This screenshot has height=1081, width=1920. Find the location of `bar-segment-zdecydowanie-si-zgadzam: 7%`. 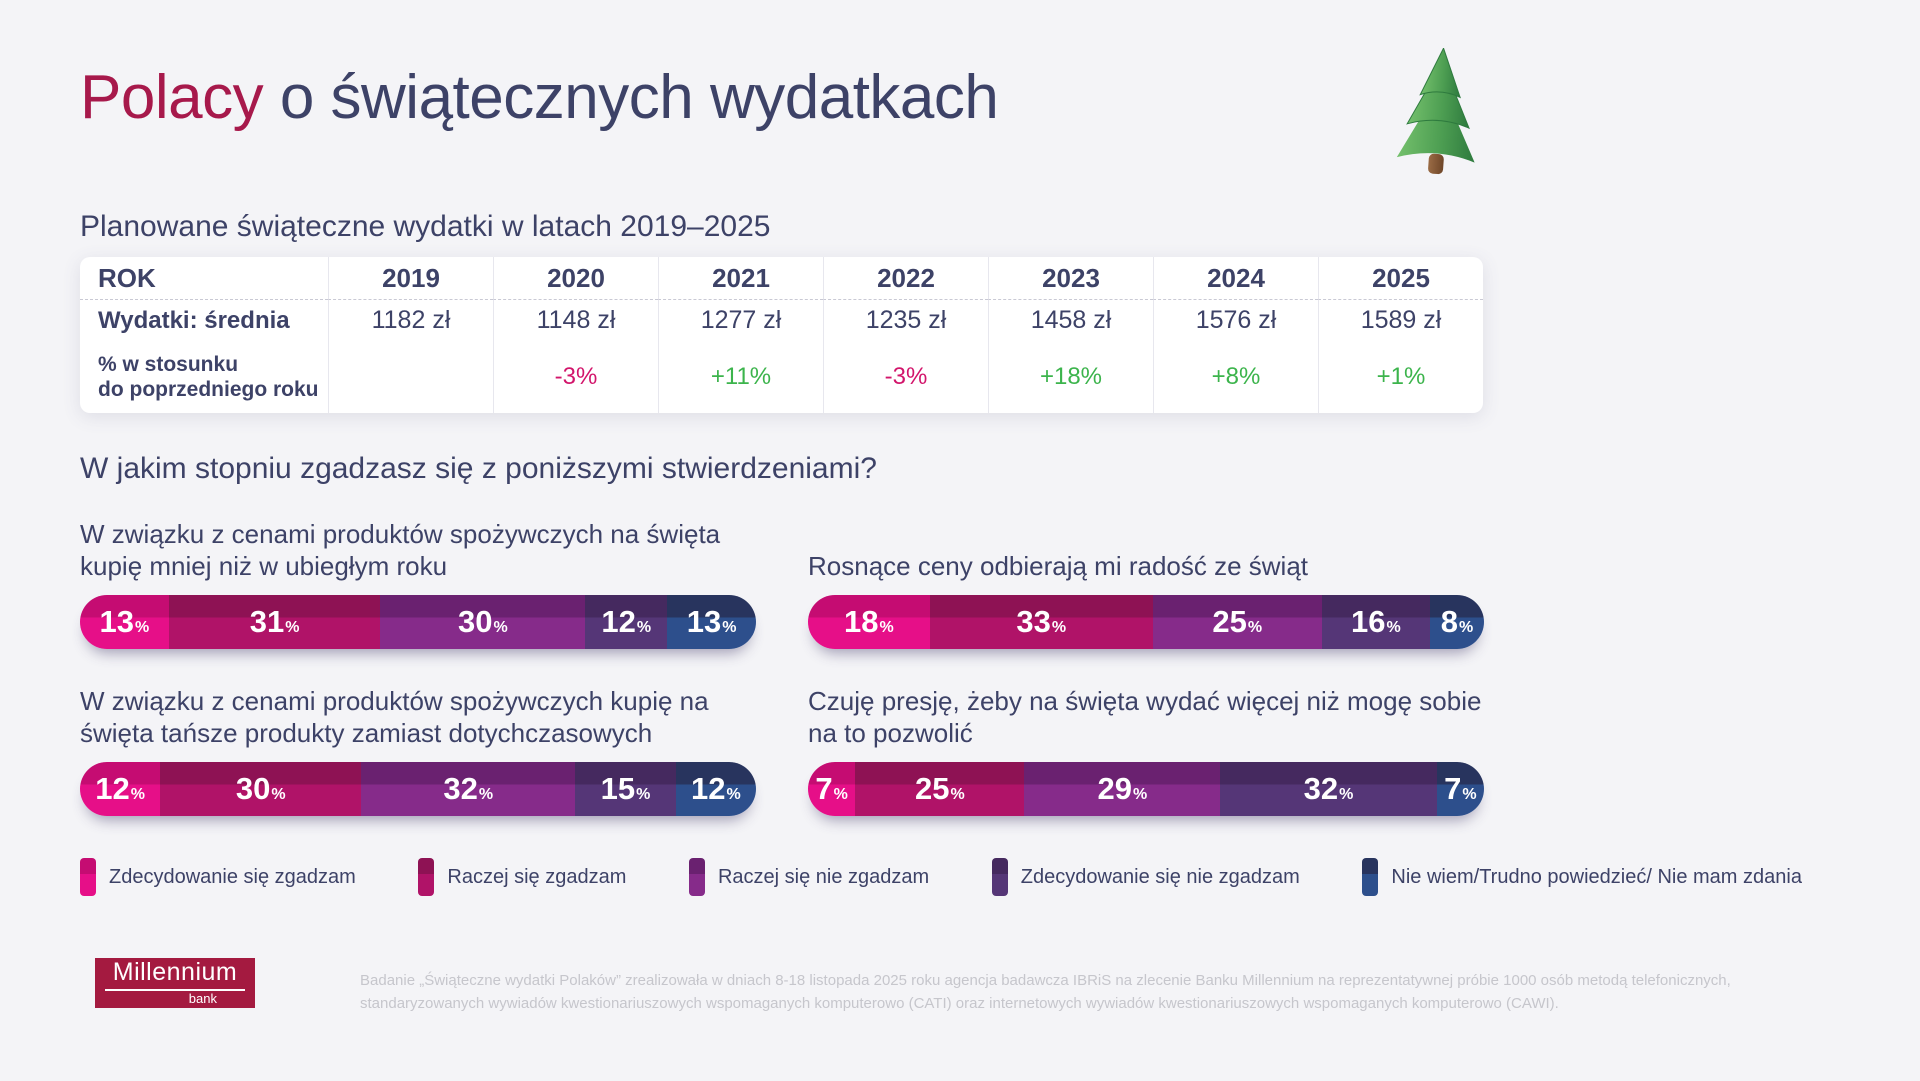

bar-segment-zdecydowanie-si-zgadzam: 7% is located at coordinates (832, 789).